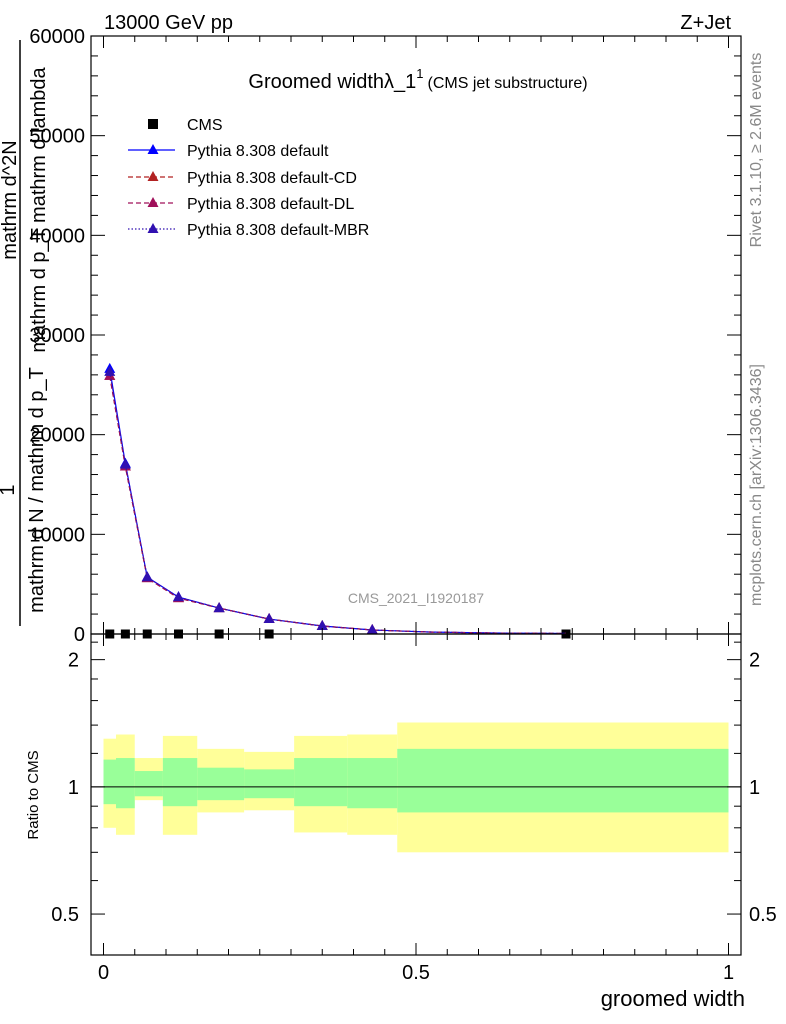 The height and width of the screenshot is (1024, 786). What do you see at coordinates (332, 82) in the screenshot?
I see `chart-title-main: Groomed widthλ_1` at bounding box center [332, 82].